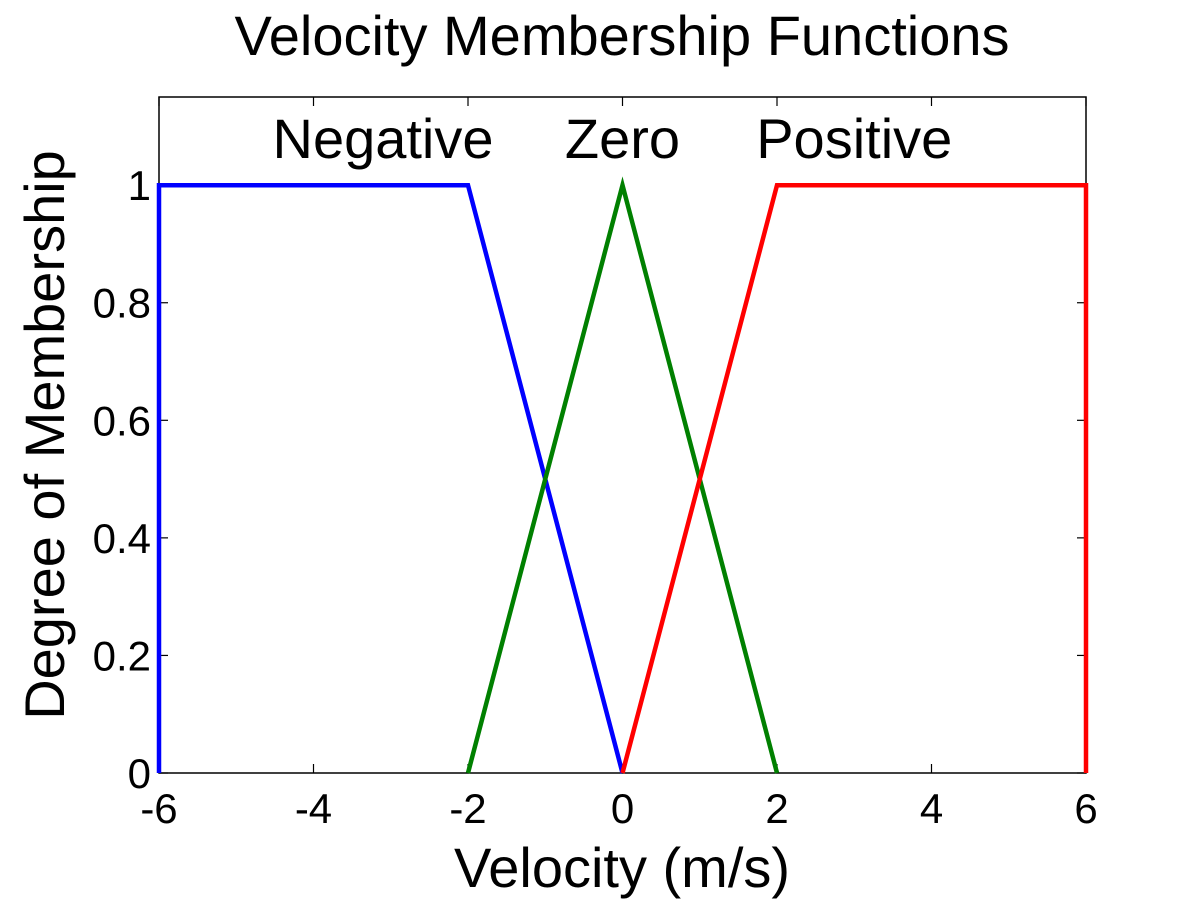  I want to click on x-tick-label: 0, so click(622, 808).